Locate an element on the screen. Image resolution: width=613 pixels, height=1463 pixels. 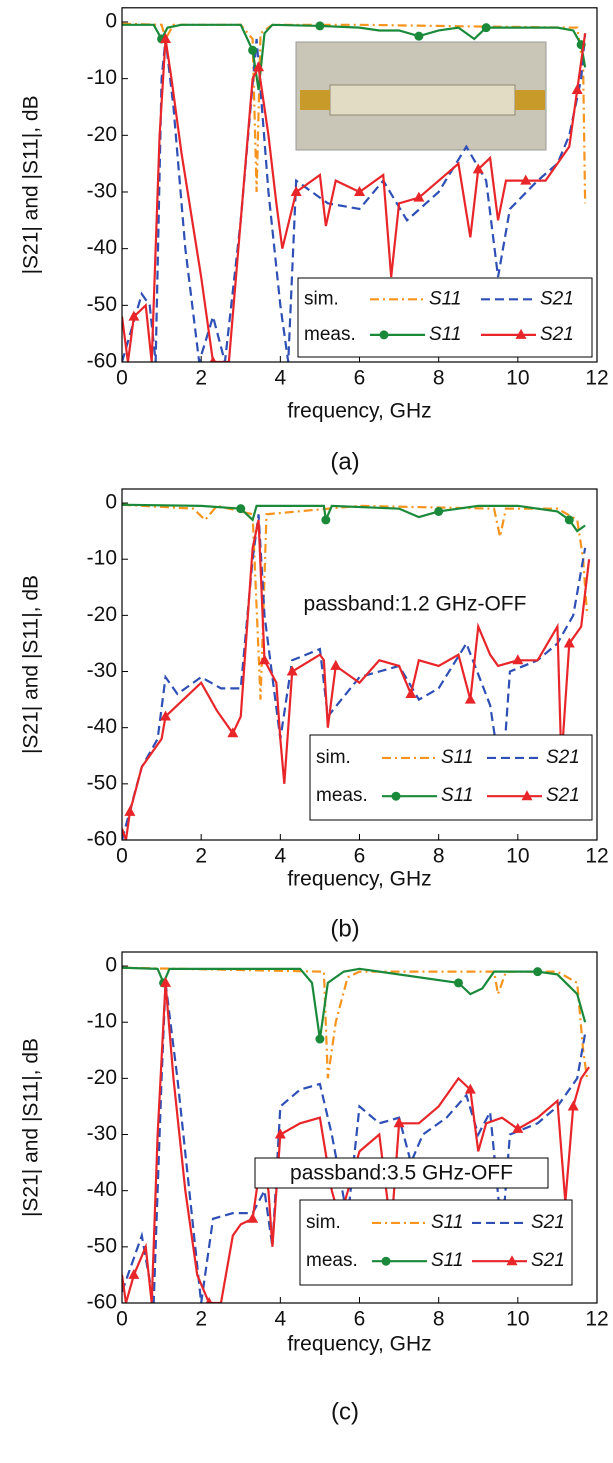
inset-connector is located at coordinates (315, 100).